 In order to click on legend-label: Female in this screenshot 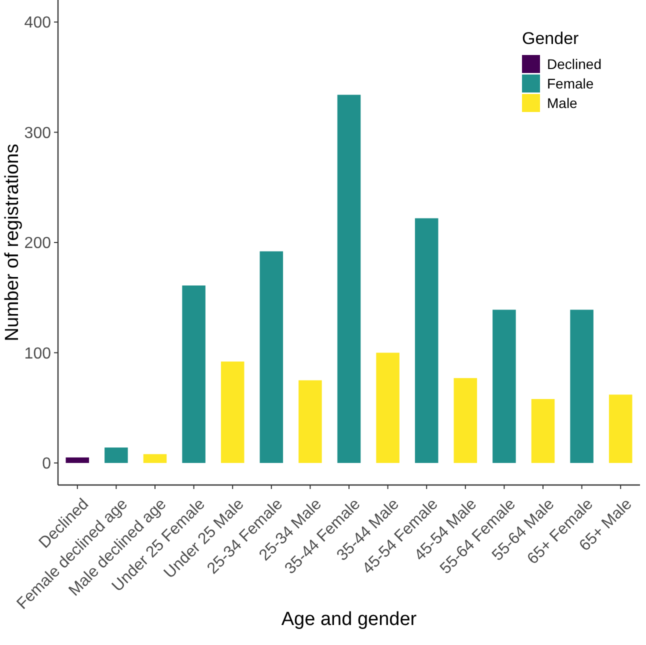, I will do `click(570, 83)`.